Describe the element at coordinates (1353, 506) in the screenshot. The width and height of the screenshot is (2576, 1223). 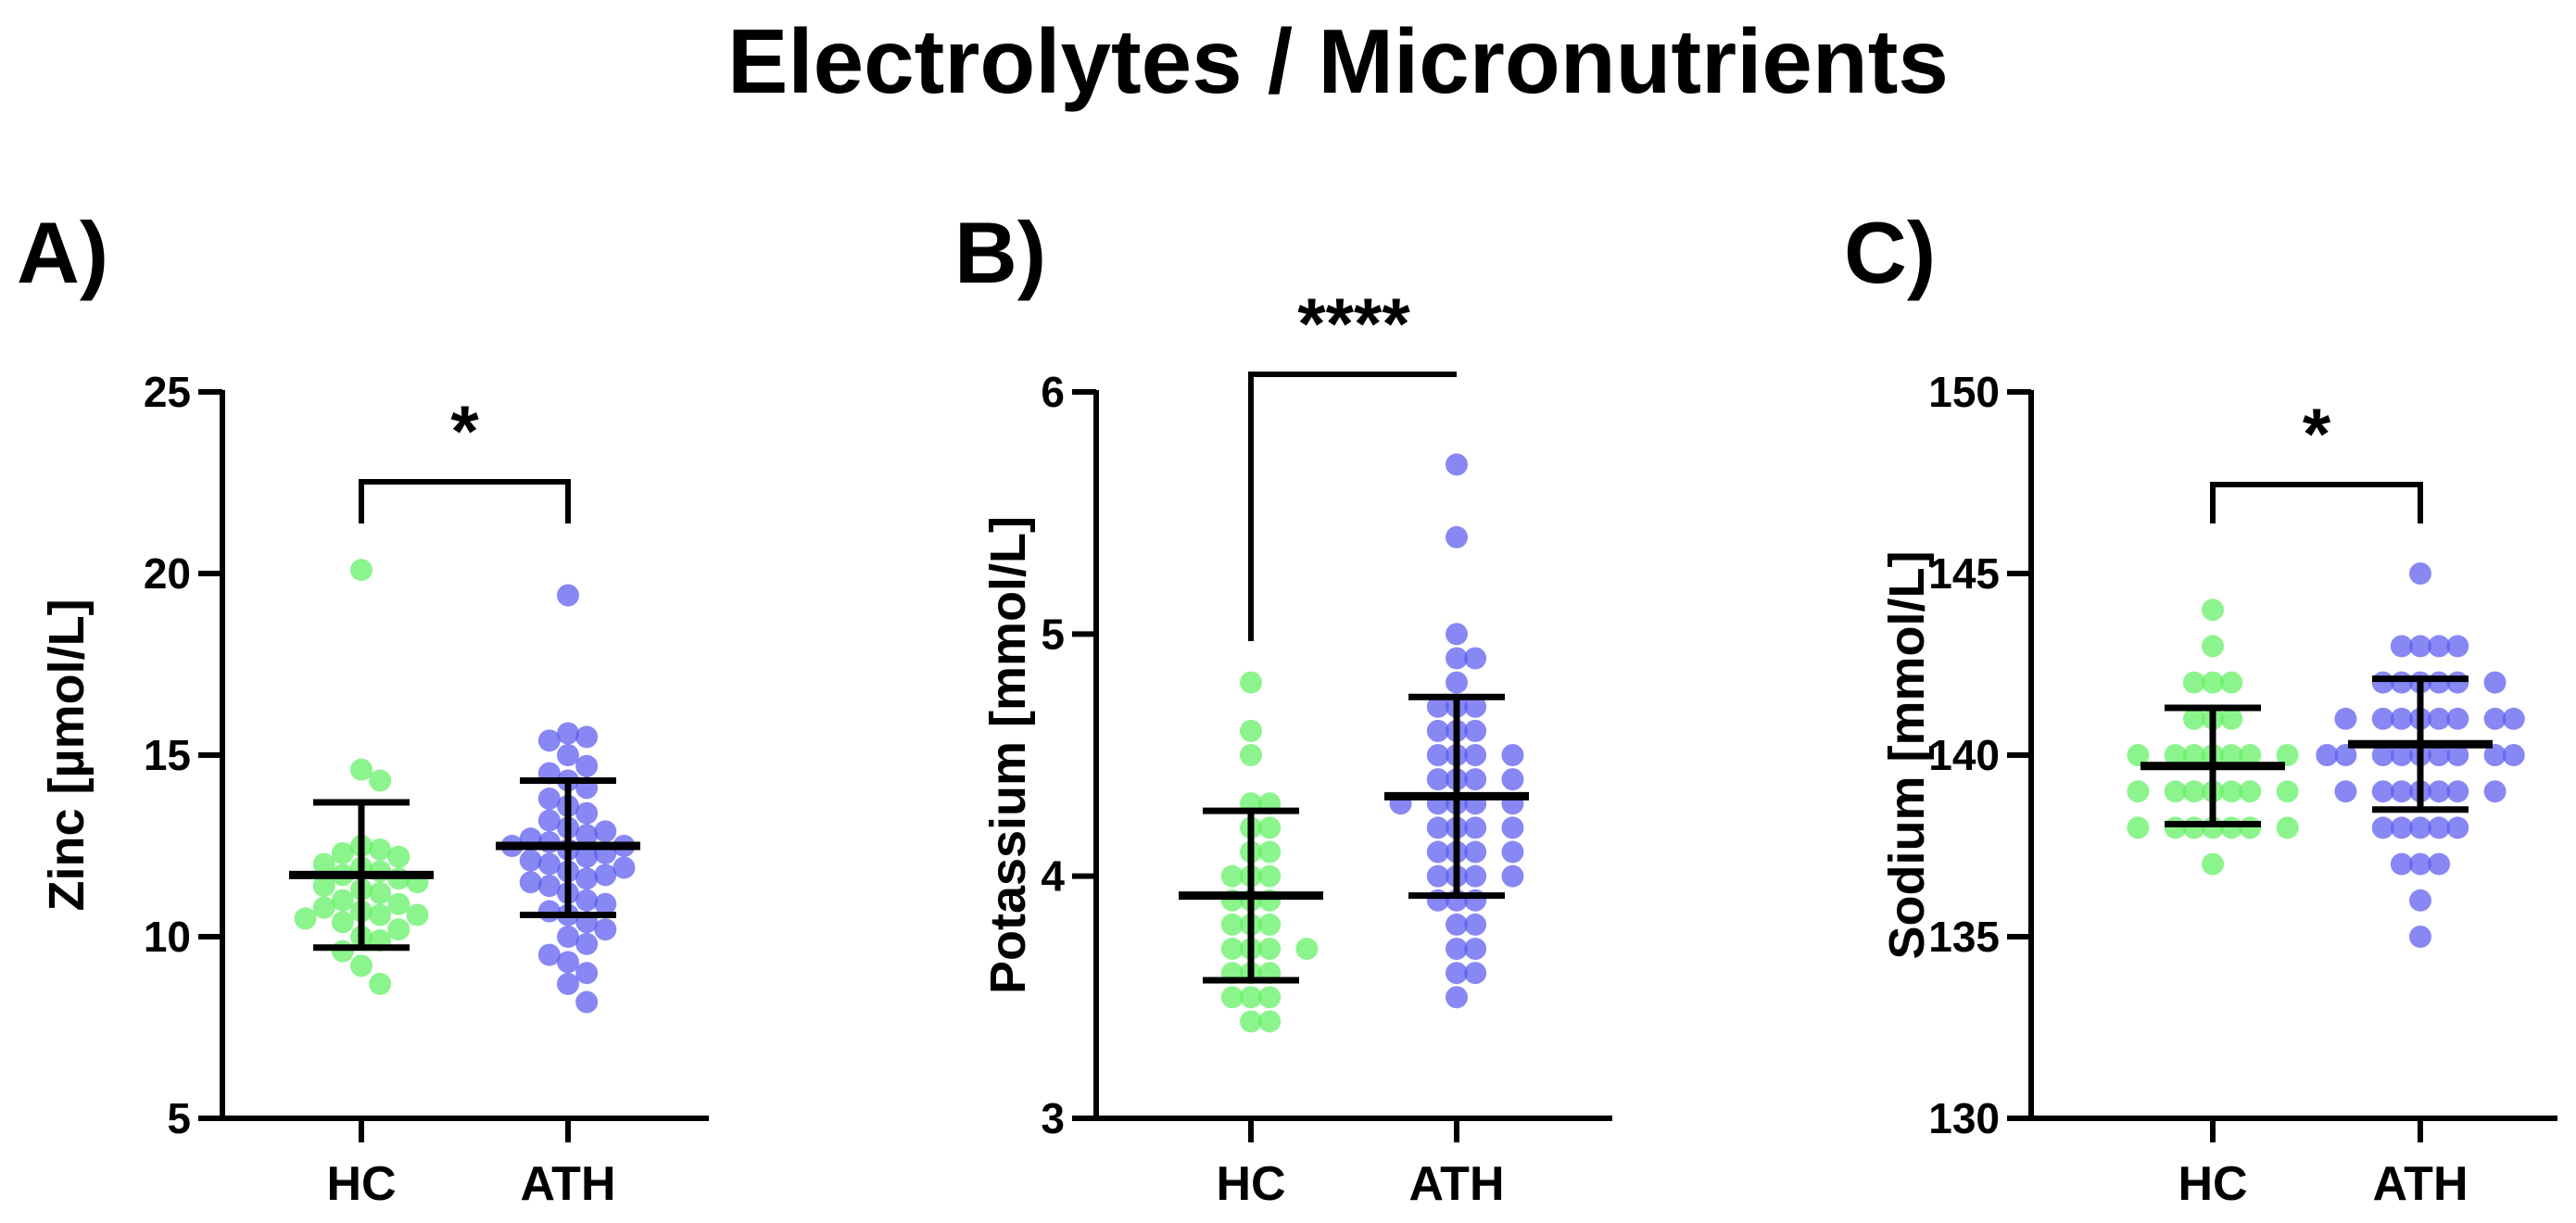
I see `significance-bracket` at that location.